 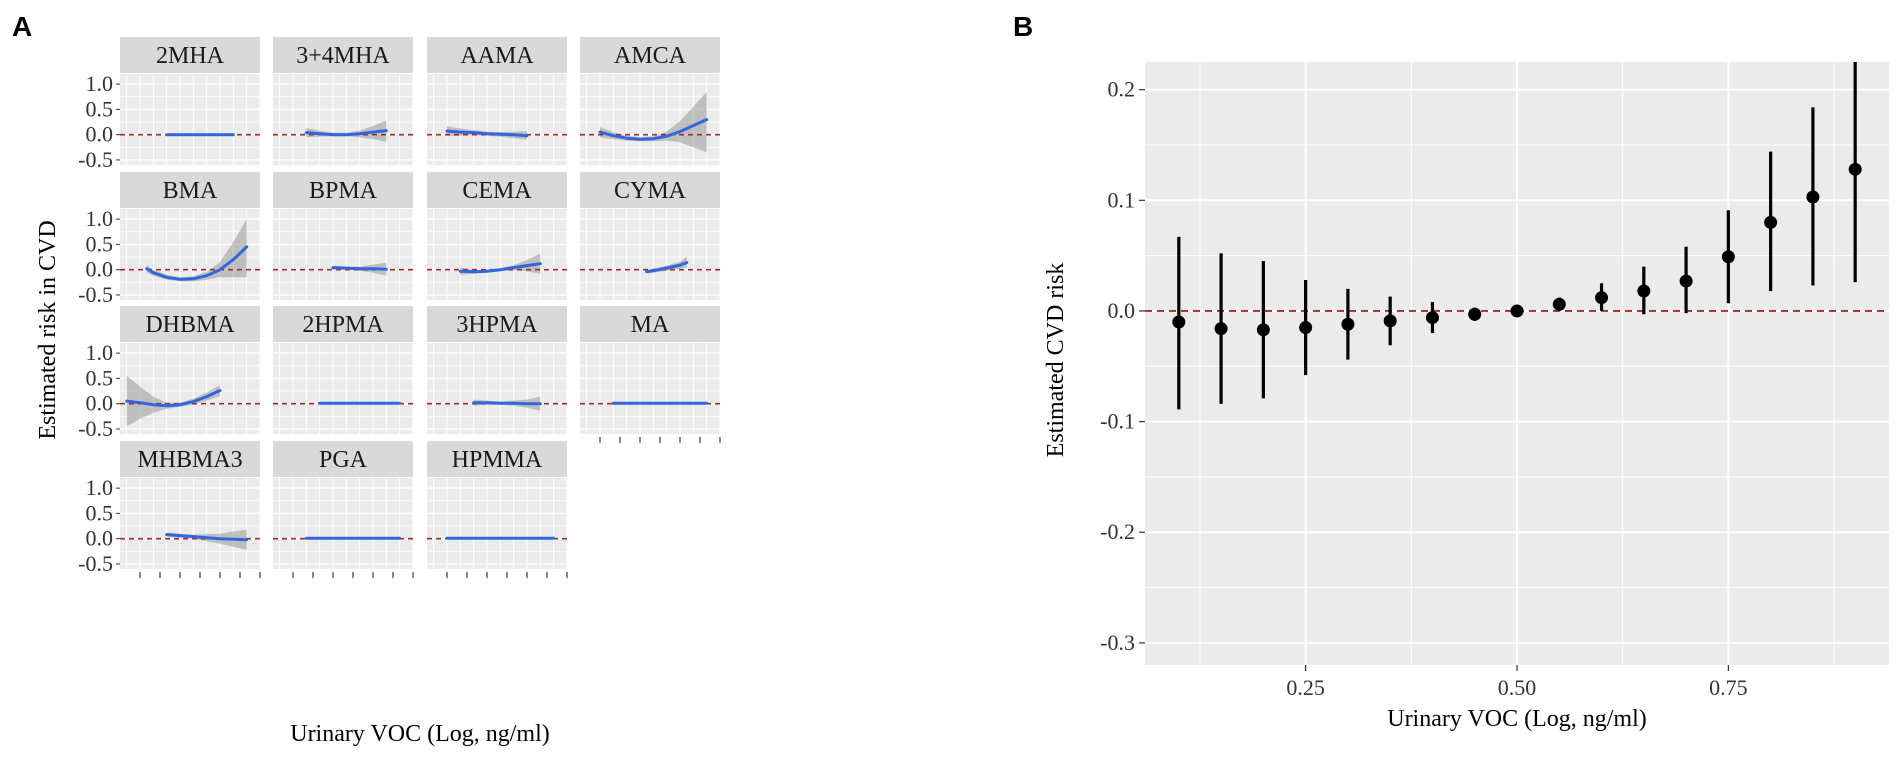 I want to click on facet-bpma: BPMA, so click(x=343, y=236).